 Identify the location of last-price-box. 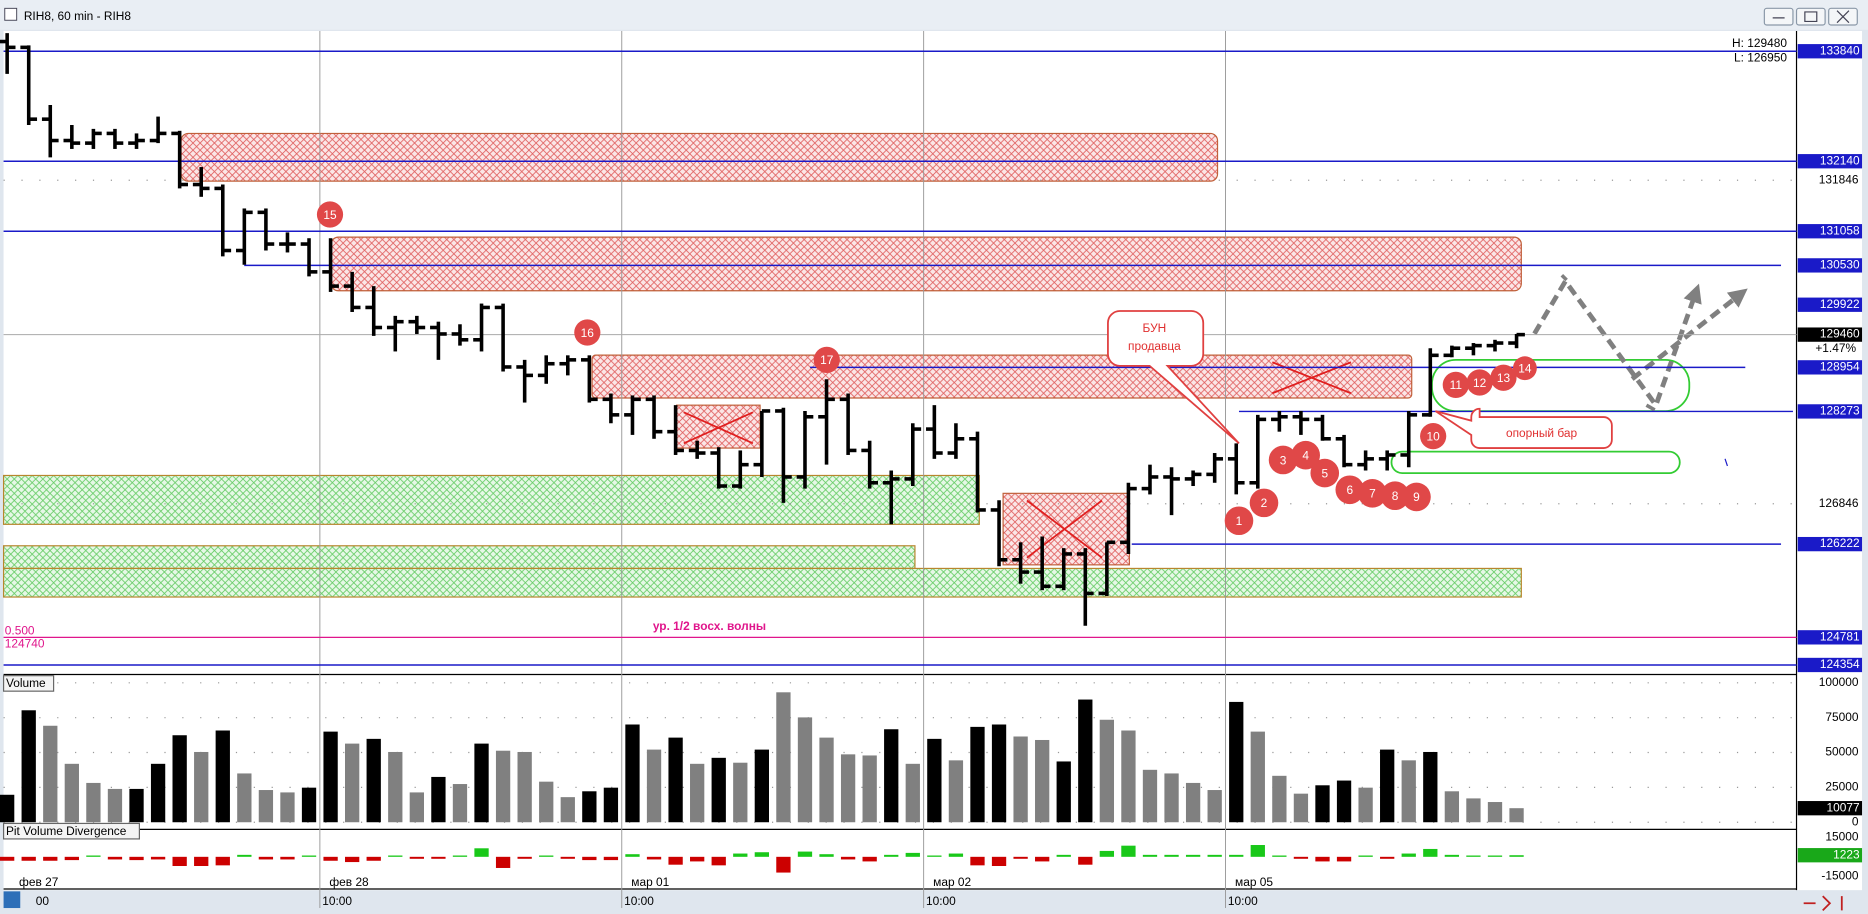
(1830, 334).